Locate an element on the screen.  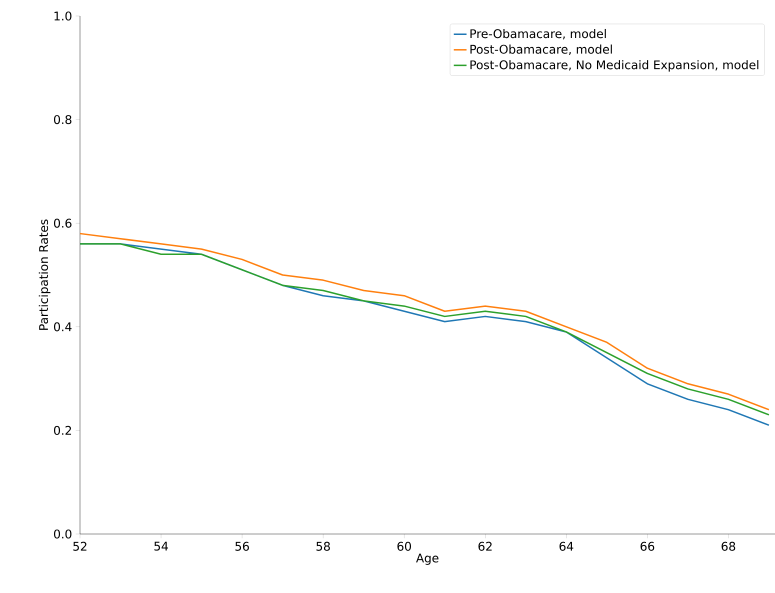
x-tick-label: 62 is located at coordinates (485, 546).